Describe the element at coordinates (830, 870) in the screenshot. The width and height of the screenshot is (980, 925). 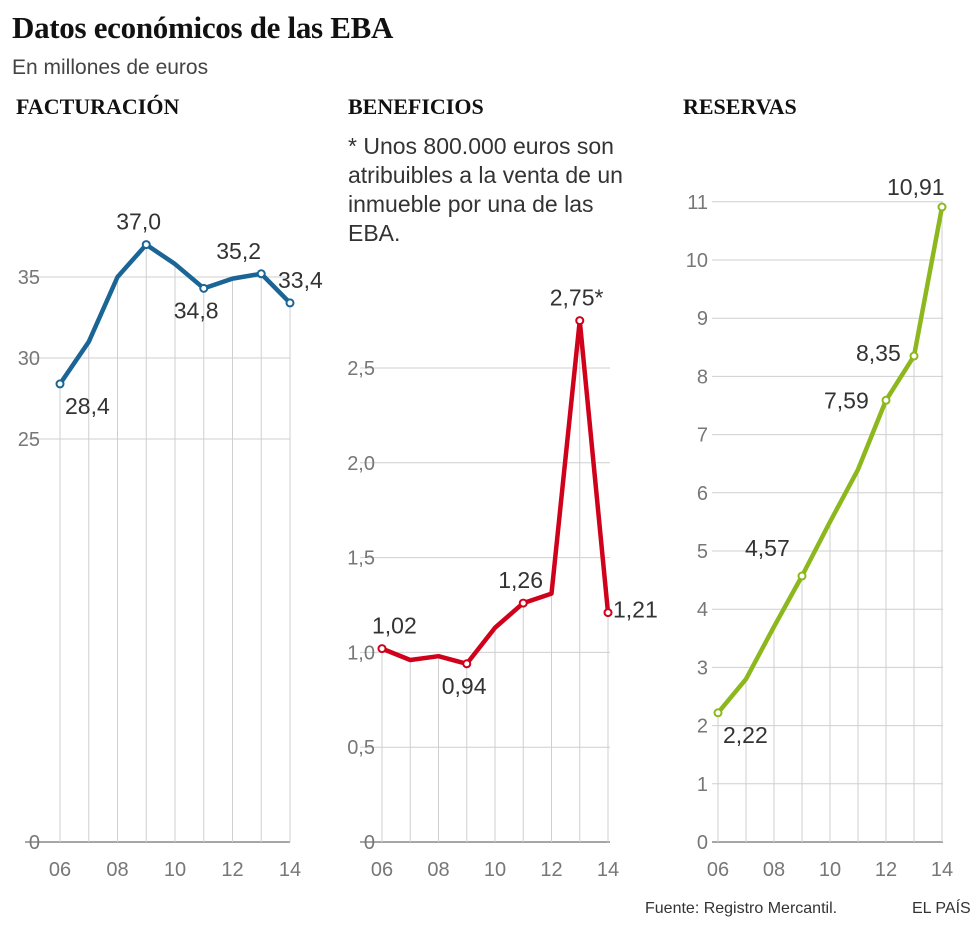
I see `reservas-x-tick-label: 10` at that location.